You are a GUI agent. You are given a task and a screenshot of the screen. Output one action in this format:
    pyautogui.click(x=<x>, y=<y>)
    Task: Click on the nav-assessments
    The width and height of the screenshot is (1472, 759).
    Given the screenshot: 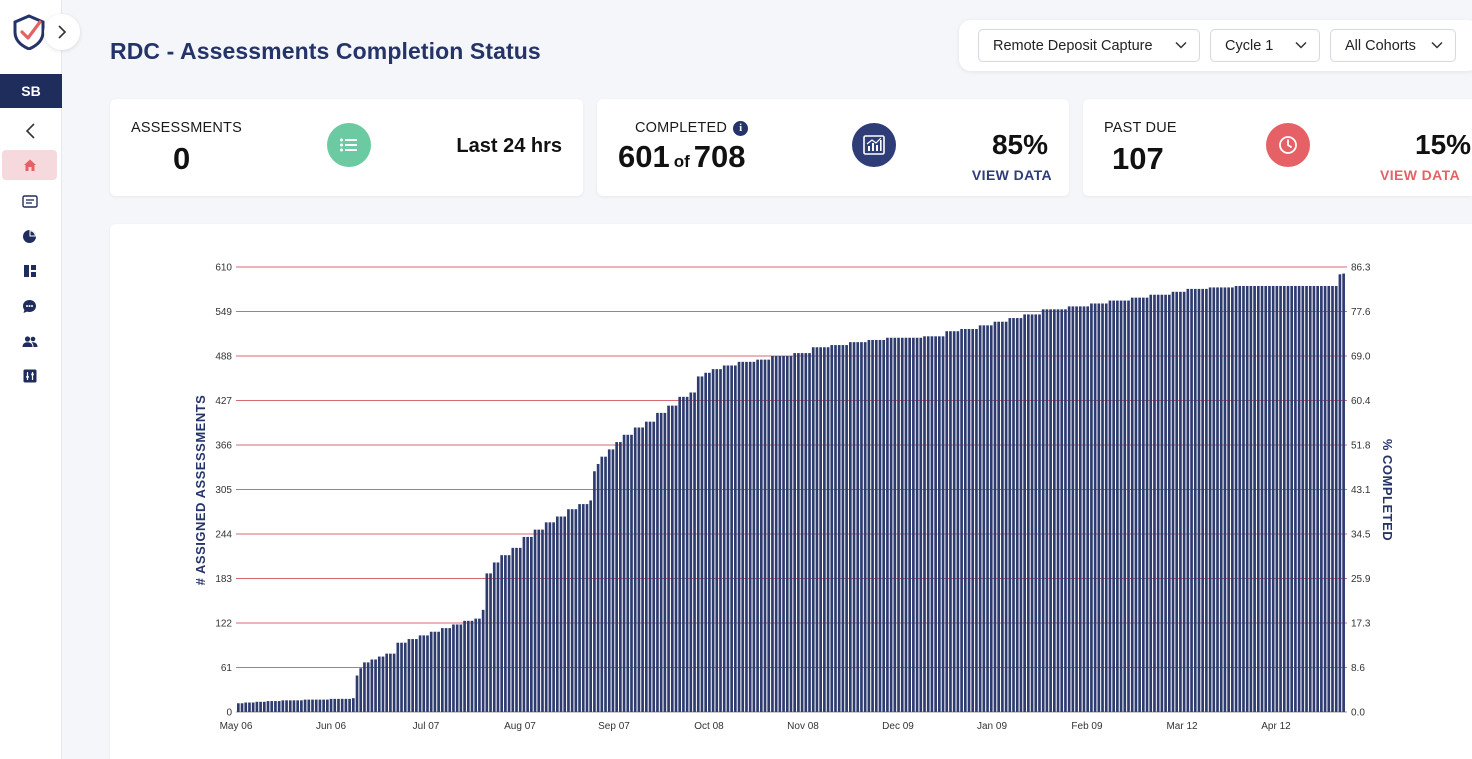 What is the action you would take?
    pyautogui.click(x=29, y=201)
    